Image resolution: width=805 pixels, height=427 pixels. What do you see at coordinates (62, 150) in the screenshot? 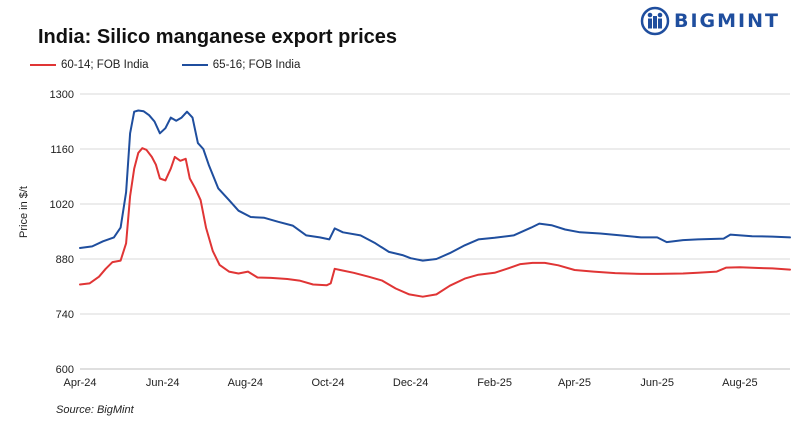
I see `y-tick-label: 1160` at bounding box center [62, 150].